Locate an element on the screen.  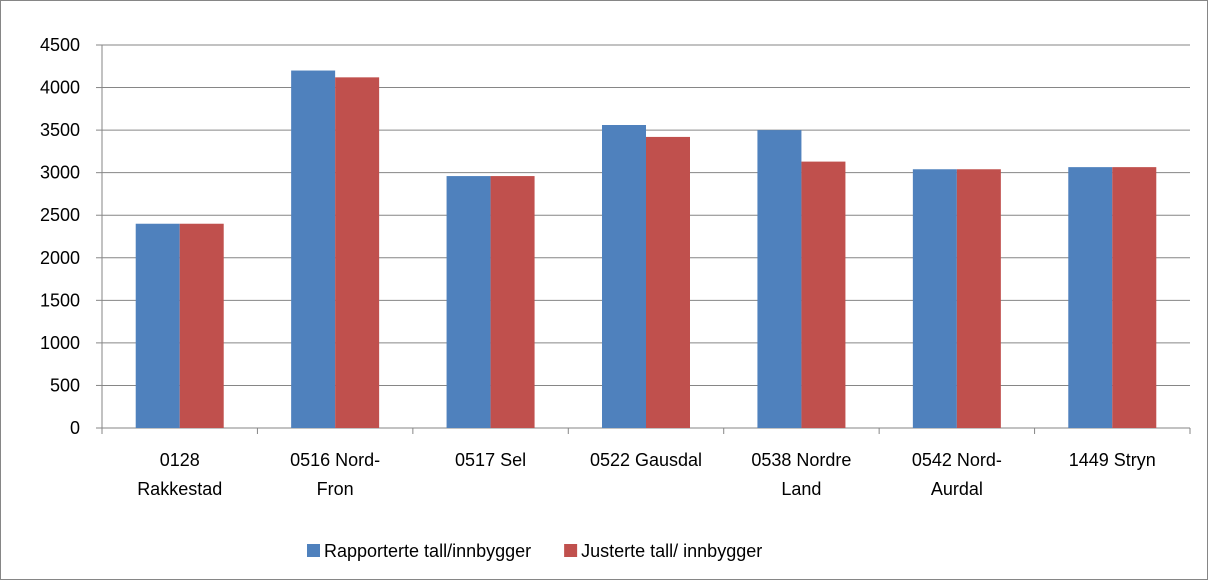
y-tick-label: 4000 is located at coordinates (60, 88).